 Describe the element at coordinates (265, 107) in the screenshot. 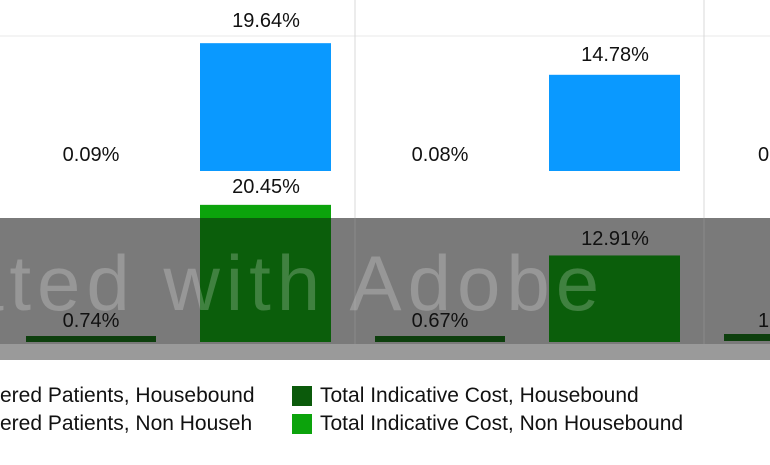

I see `bar-upper-group1-nonhousebound` at that location.